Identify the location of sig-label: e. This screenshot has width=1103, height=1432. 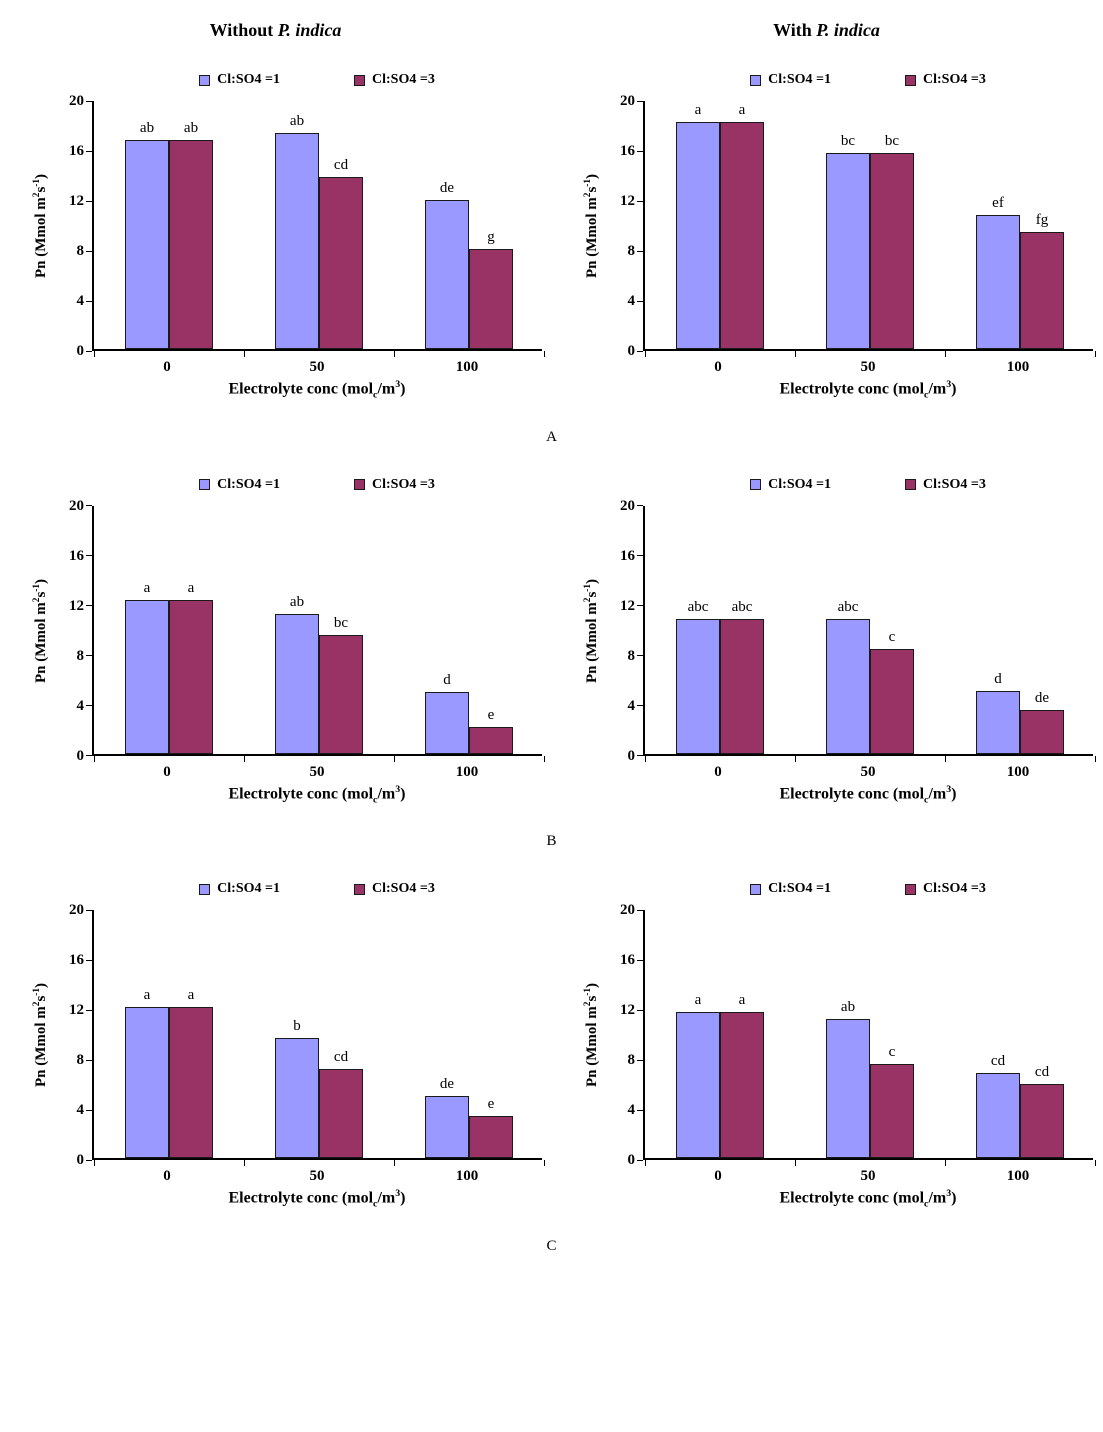
(491, 1103).